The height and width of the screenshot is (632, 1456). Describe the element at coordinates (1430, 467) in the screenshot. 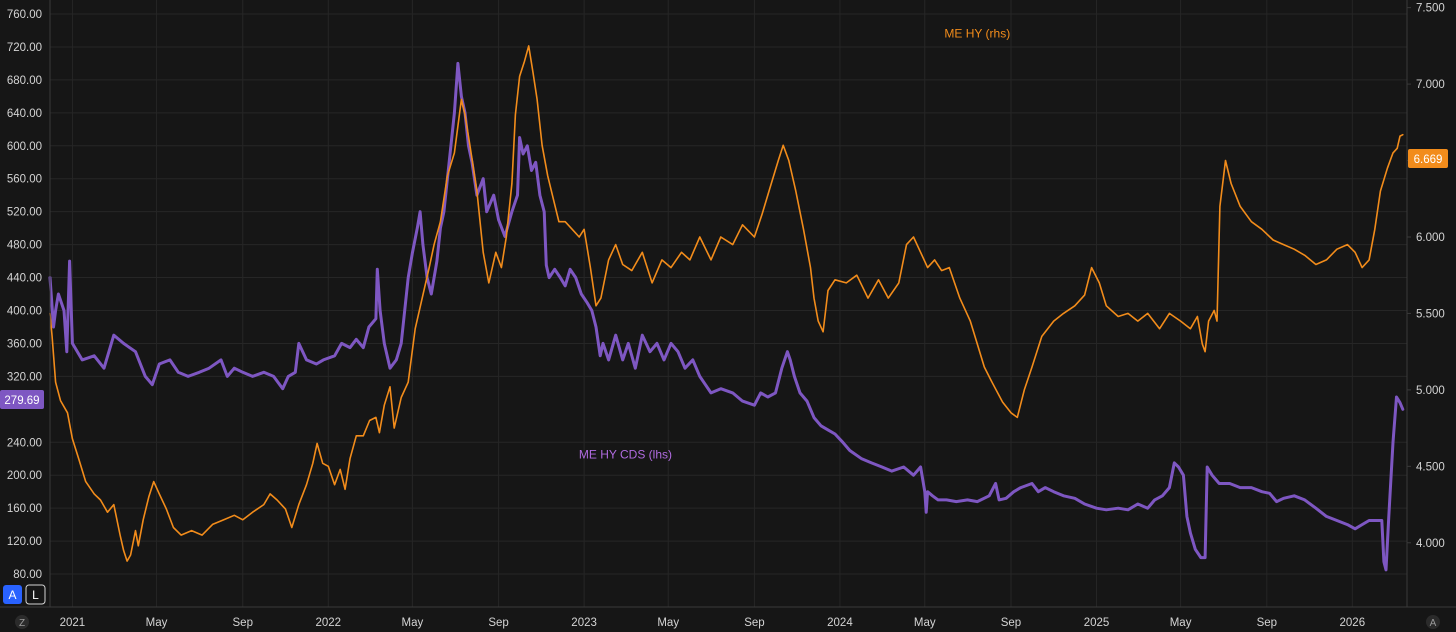

I see `right-tick-label: 4.500` at that location.